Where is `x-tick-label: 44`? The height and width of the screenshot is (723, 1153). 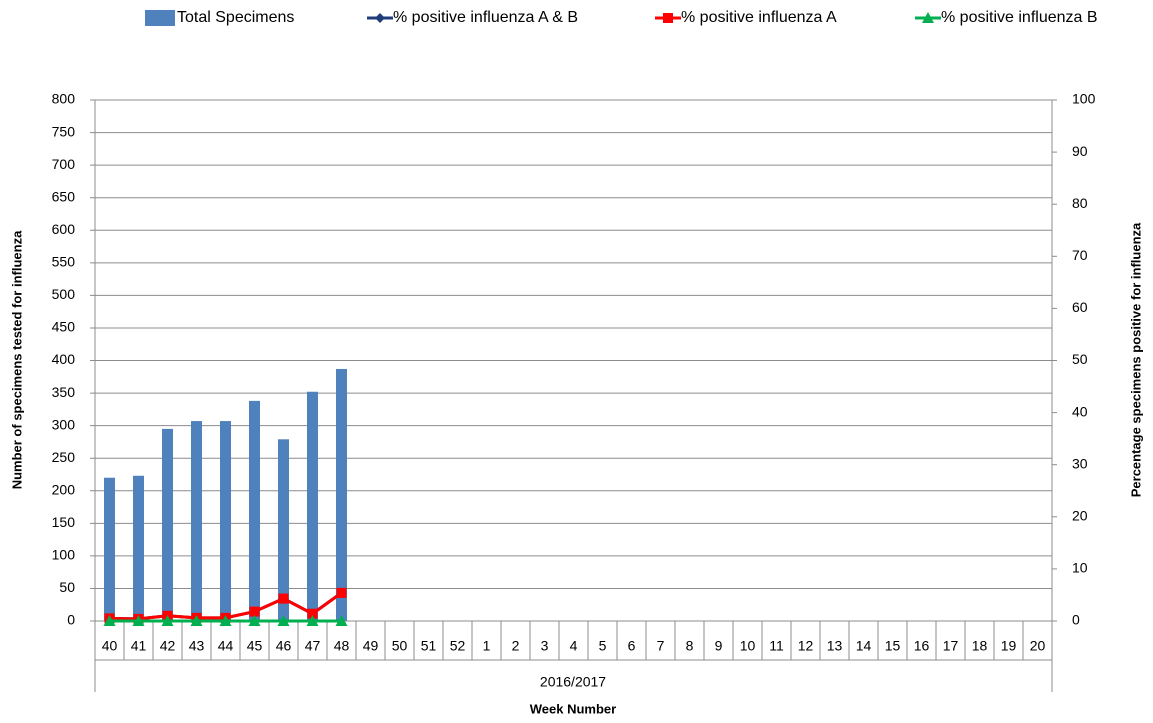
x-tick-label: 44 is located at coordinates (226, 646).